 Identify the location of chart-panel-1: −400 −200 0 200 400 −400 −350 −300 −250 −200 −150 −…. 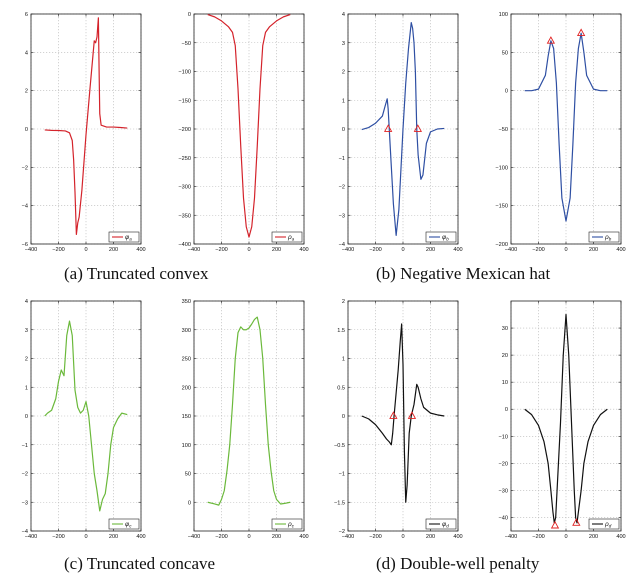
(243, 132).